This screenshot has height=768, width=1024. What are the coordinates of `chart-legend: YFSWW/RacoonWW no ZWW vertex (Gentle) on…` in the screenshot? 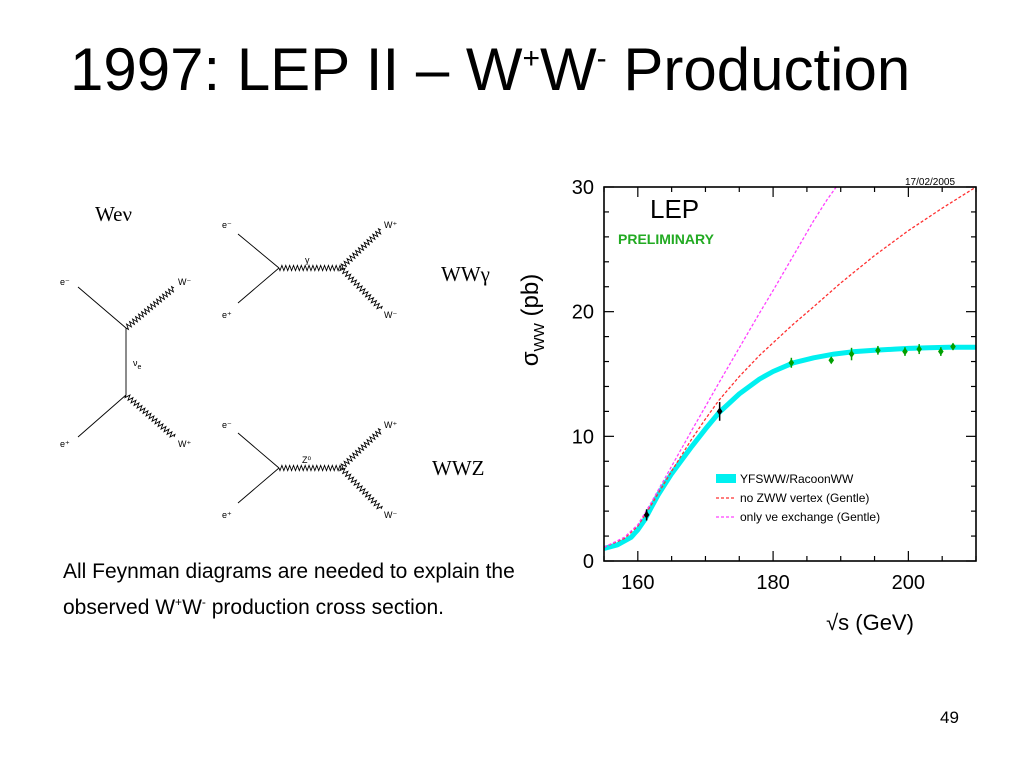 It's located at (798, 498).